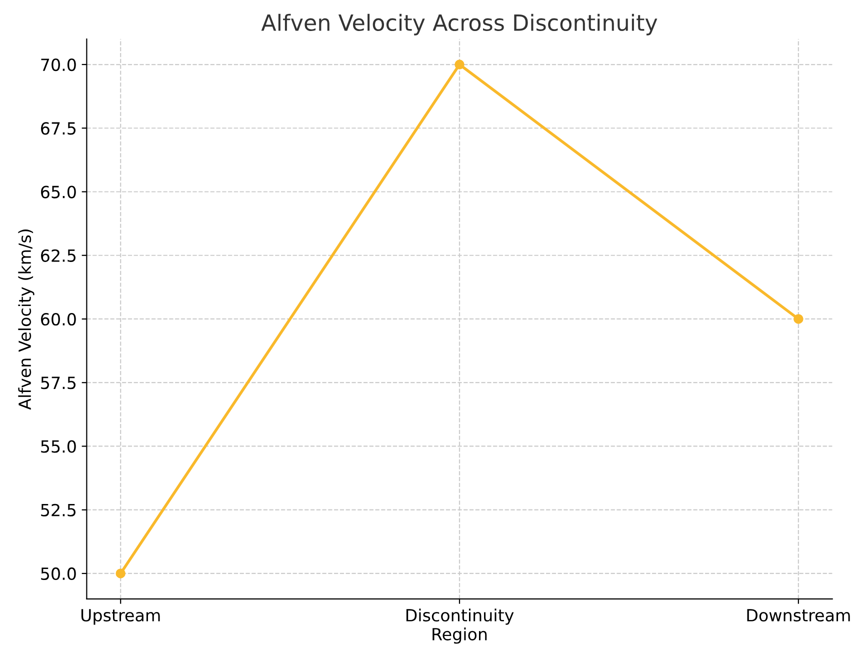 Image resolution: width=867 pixels, height=651 pixels. Describe the element at coordinates (58, 128) in the screenshot. I see `y-tick-label: 67.5` at that location.